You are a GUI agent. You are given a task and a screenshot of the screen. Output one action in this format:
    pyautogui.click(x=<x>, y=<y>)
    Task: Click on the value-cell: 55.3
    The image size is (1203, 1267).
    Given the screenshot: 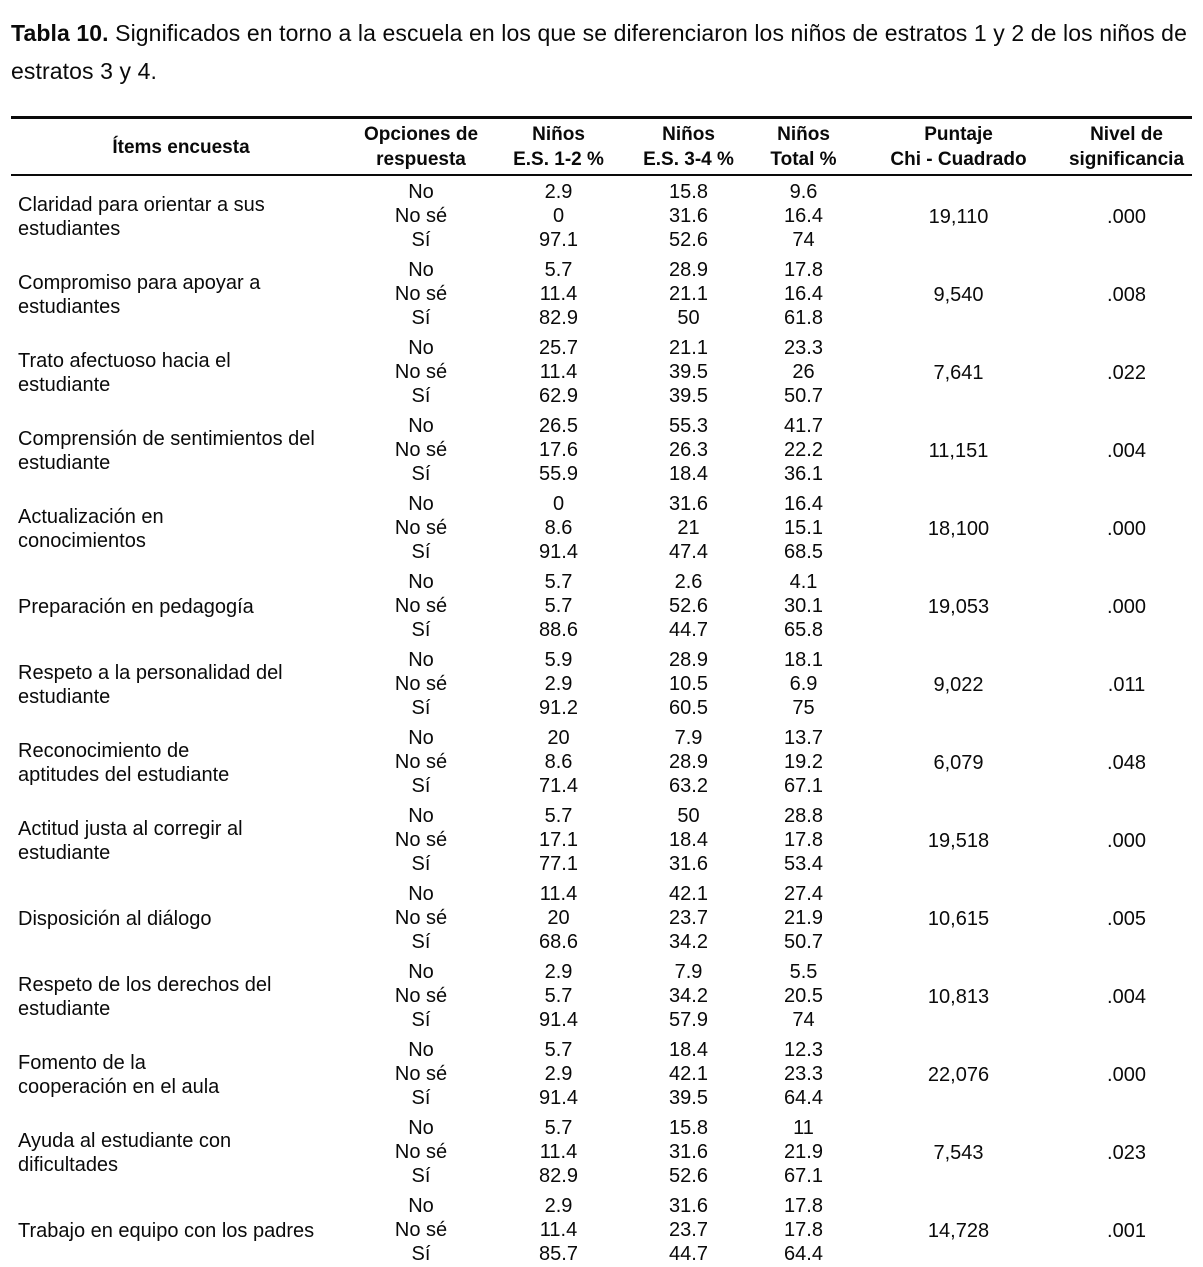 What is the action you would take?
    pyautogui.click(x=688, y=426)
    